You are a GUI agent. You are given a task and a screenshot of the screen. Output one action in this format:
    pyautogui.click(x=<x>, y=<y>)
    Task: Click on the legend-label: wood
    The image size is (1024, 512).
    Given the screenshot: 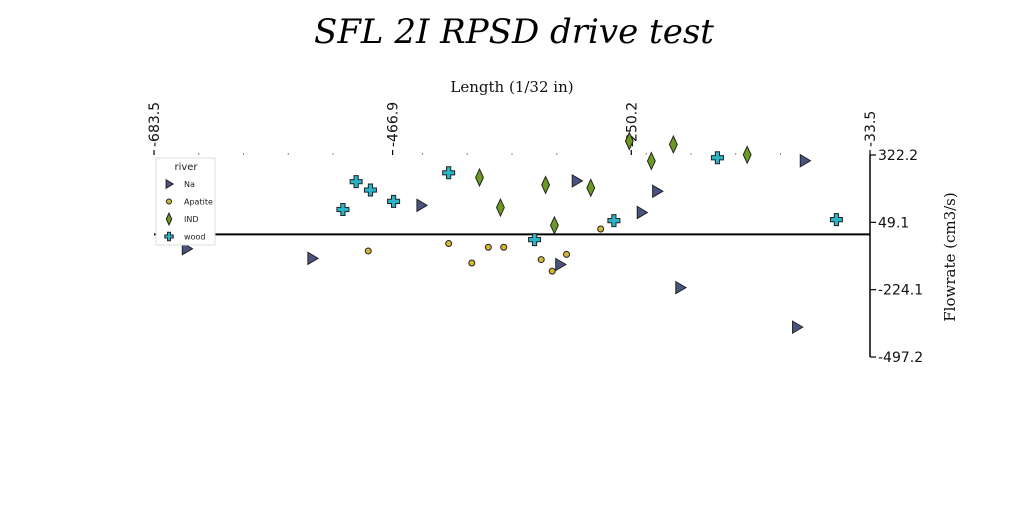 What is the action you would take?
    pyautogui.click(x=194, y=237)
    